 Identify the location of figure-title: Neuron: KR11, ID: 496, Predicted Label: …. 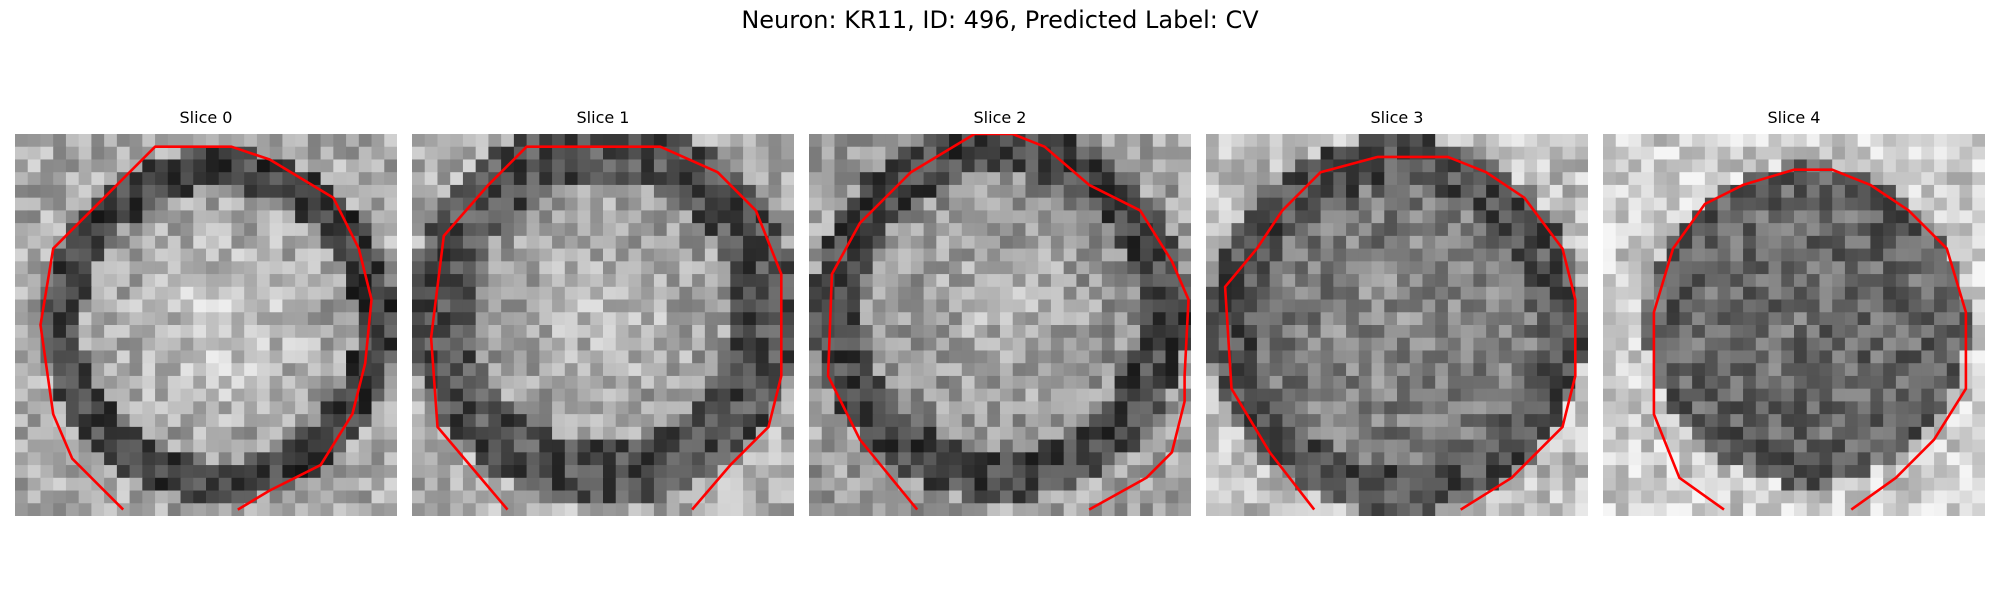
(1000, 20).